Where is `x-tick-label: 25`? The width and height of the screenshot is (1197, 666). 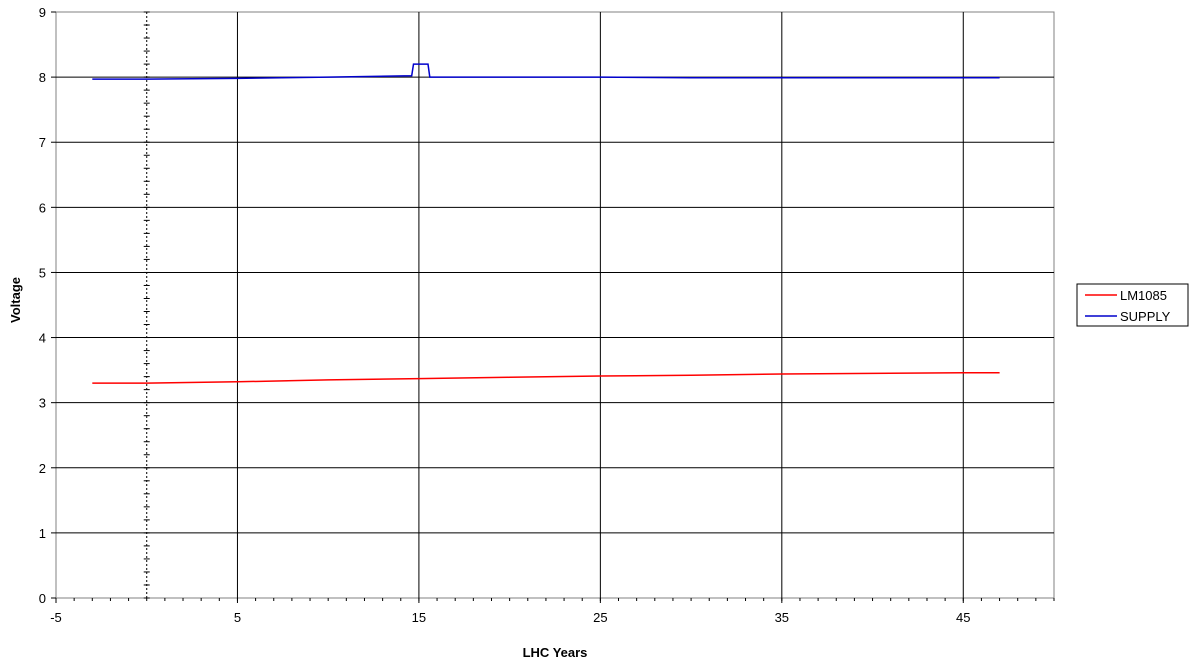
x-tick-label: 25 is located at coordinates (600, 617).